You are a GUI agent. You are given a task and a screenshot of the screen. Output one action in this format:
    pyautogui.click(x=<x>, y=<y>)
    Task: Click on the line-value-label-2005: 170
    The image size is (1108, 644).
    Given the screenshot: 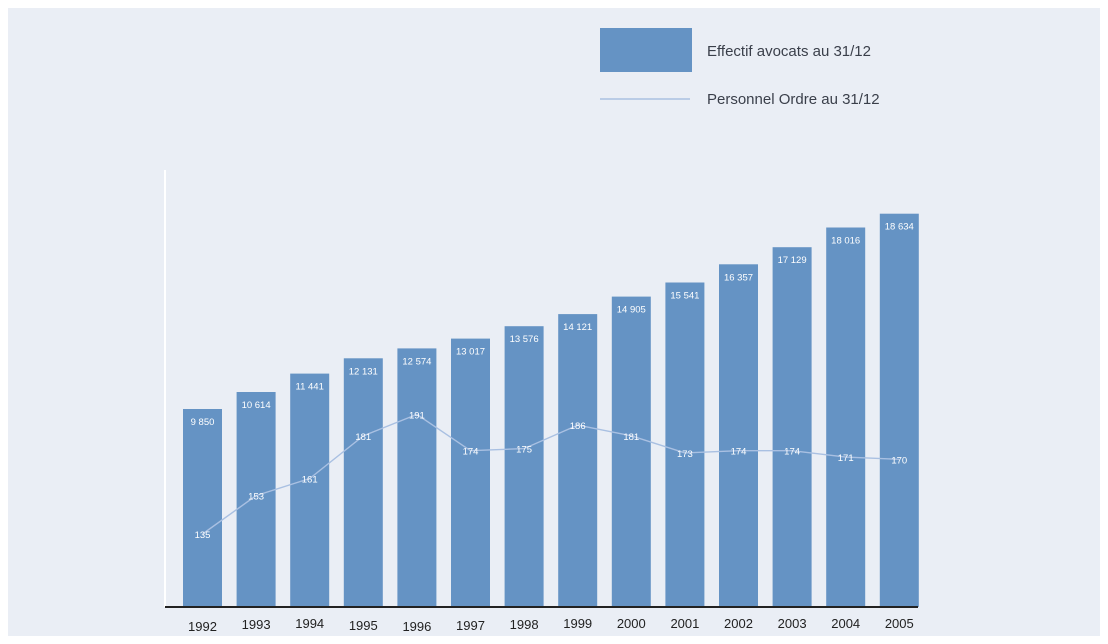 What is the action you would take?
    pyautogui.click(x=899, y=460)
    